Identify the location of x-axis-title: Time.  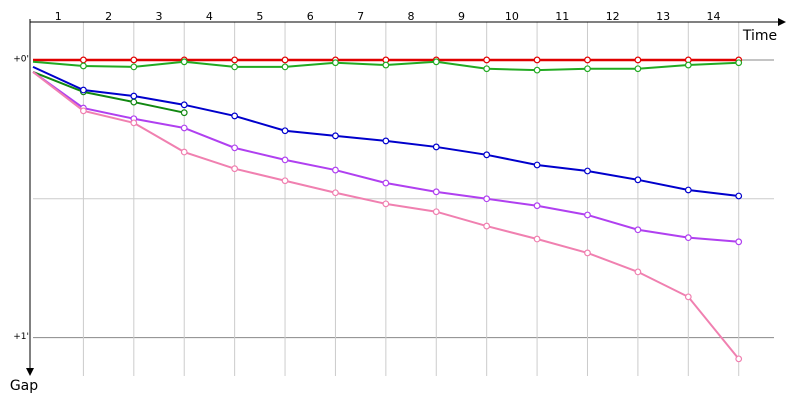
(759, 36).